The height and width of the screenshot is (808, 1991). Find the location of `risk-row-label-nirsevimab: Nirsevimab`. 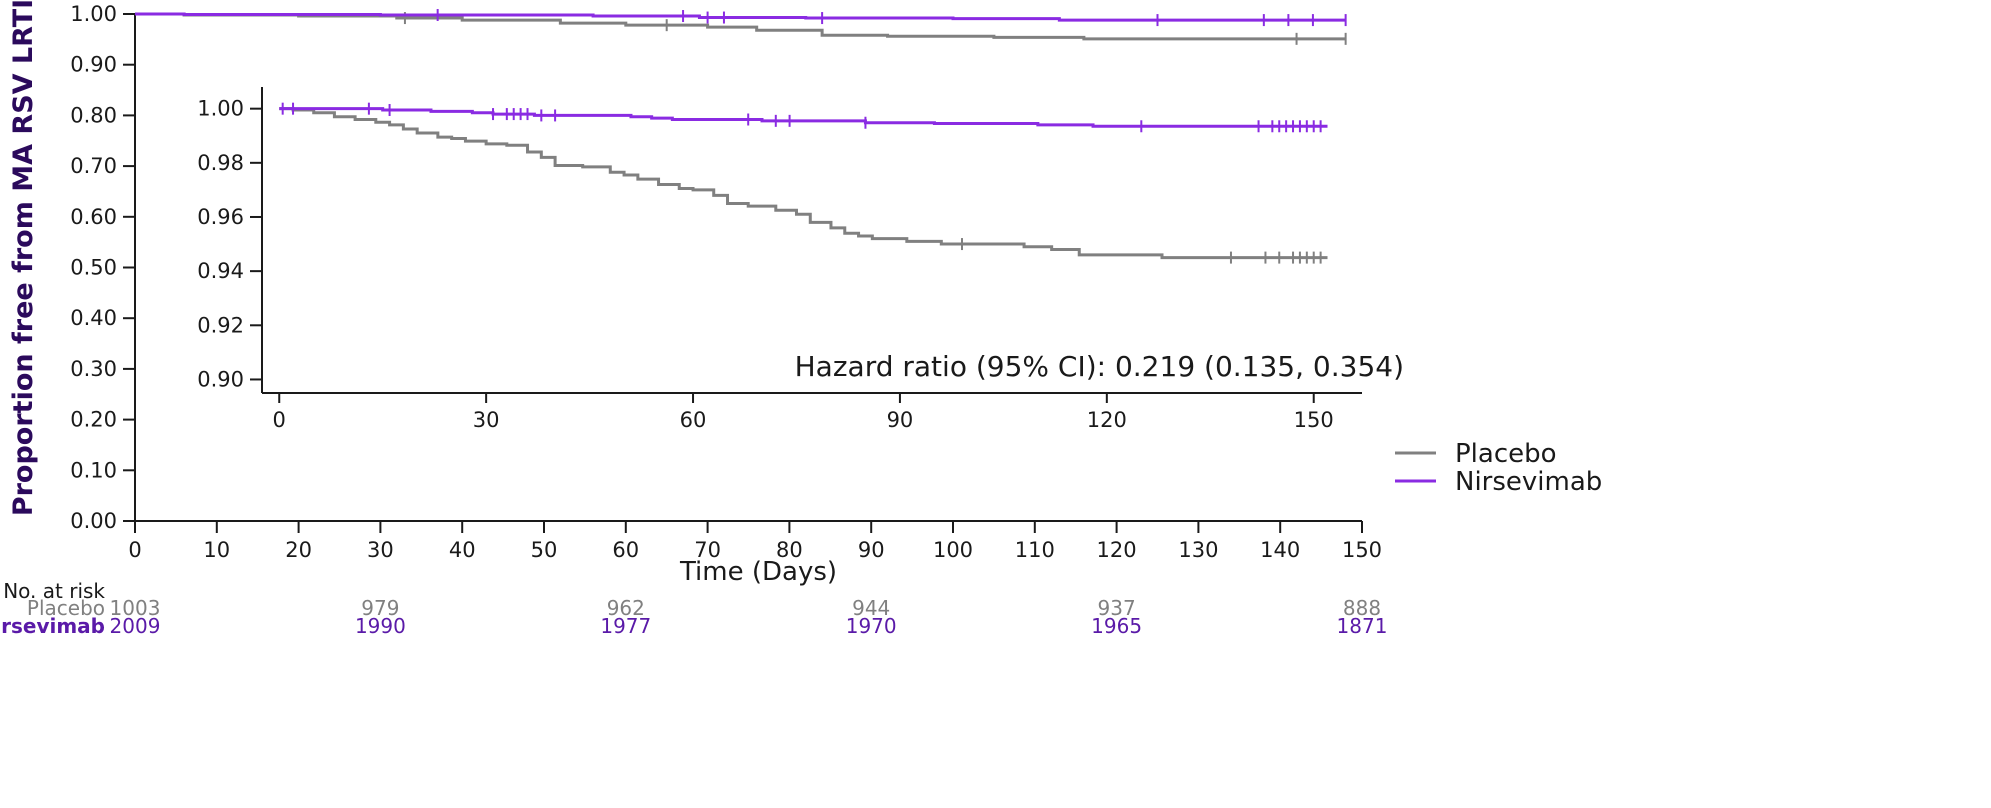

risk-row-label-nirsevimab: Nirsevimab is located at coordinates (52, 626).